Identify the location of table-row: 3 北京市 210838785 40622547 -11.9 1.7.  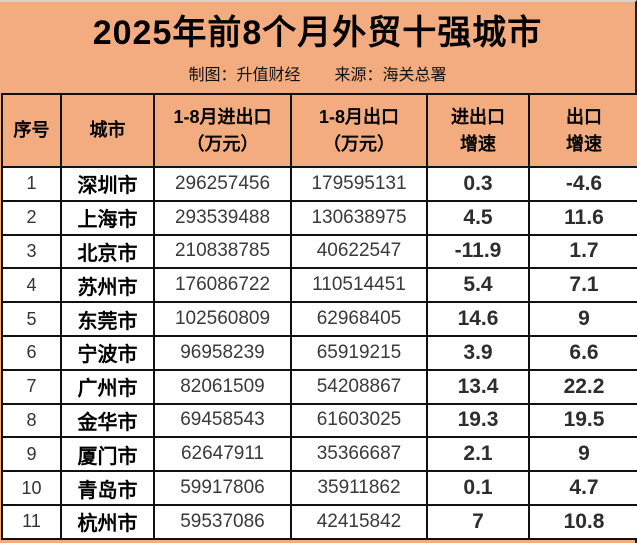
(319, 251).